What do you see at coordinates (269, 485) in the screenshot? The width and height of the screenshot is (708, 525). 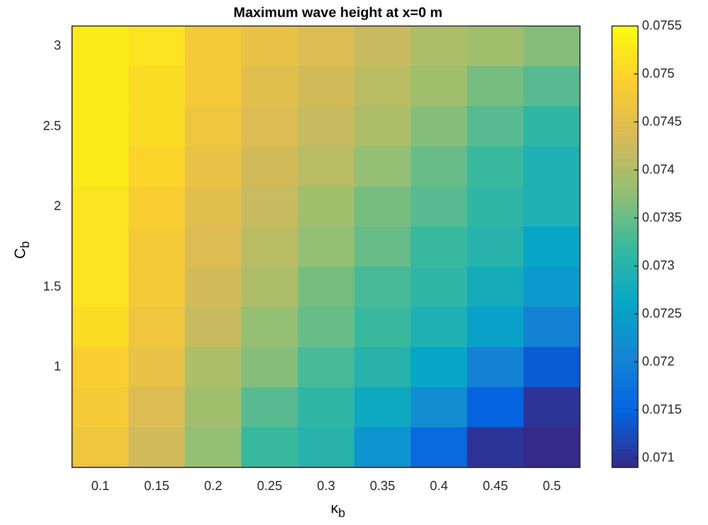 I see `x-tick-label: 0.25` at bounding box center [269, 485].